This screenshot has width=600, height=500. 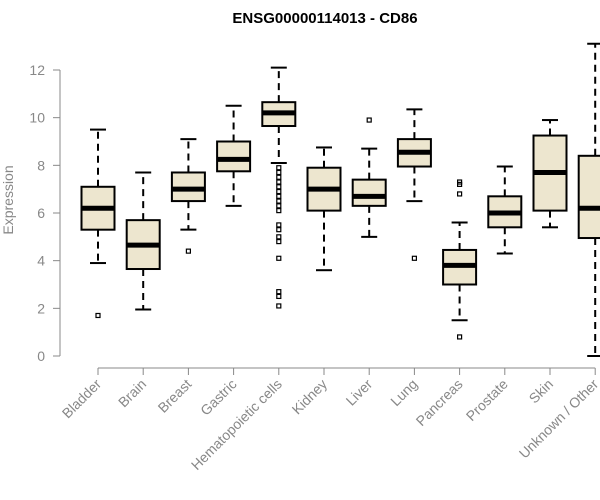 What do you see at coordinates (558, 419) in the screenshot?
I see `x-tick-label: Unknown / Other` at bounding box center [558, 419].